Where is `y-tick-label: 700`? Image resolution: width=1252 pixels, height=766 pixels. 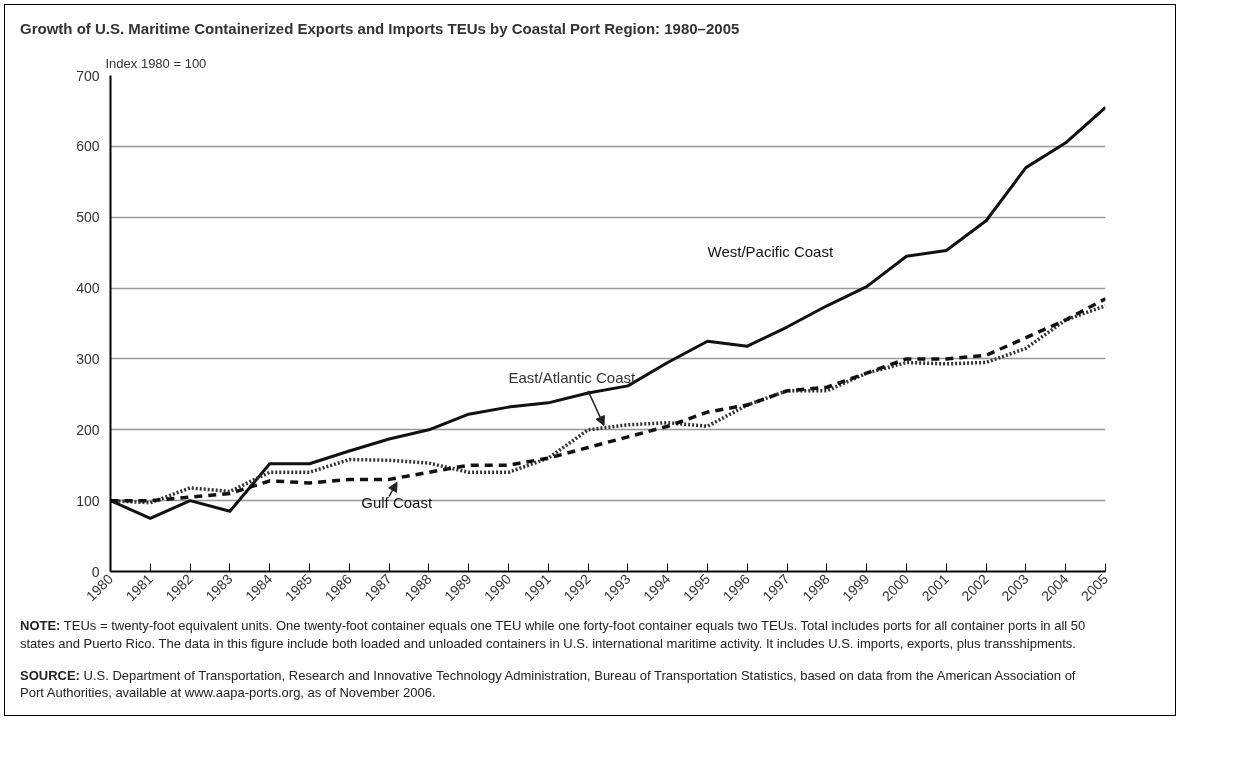
y-tick-label: 700 is located at coordinates (88, 75).